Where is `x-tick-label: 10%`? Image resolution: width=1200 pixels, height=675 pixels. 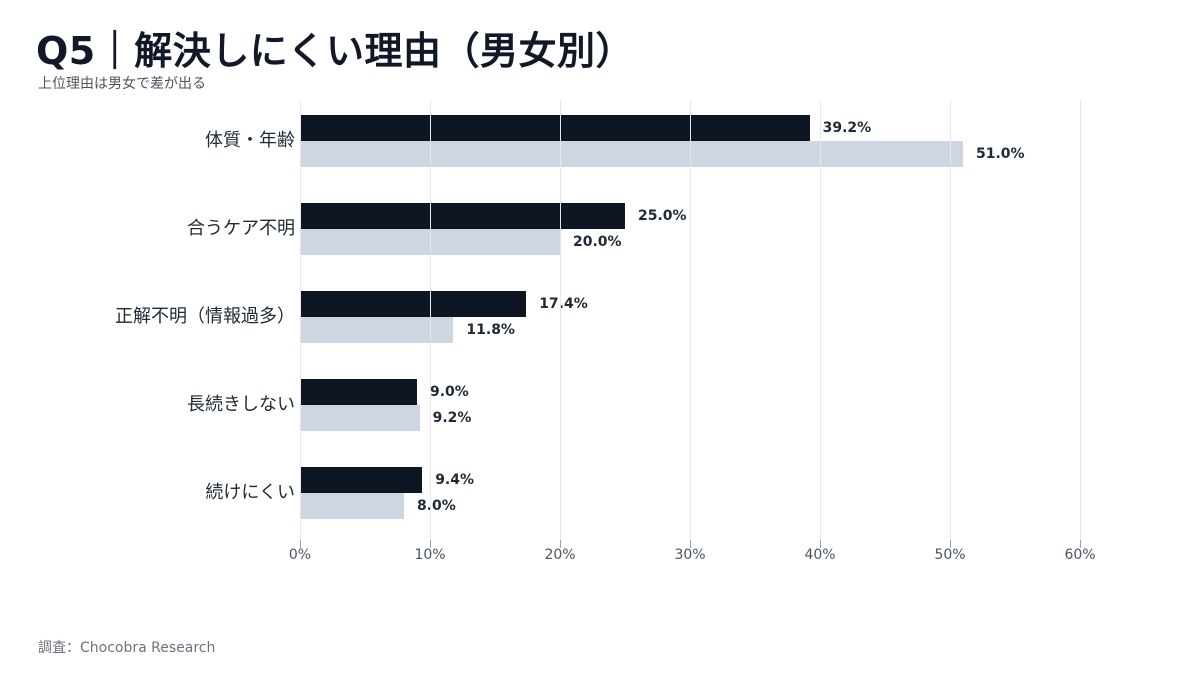
x-tick-label: 10% is located at coordinates (430, 555).